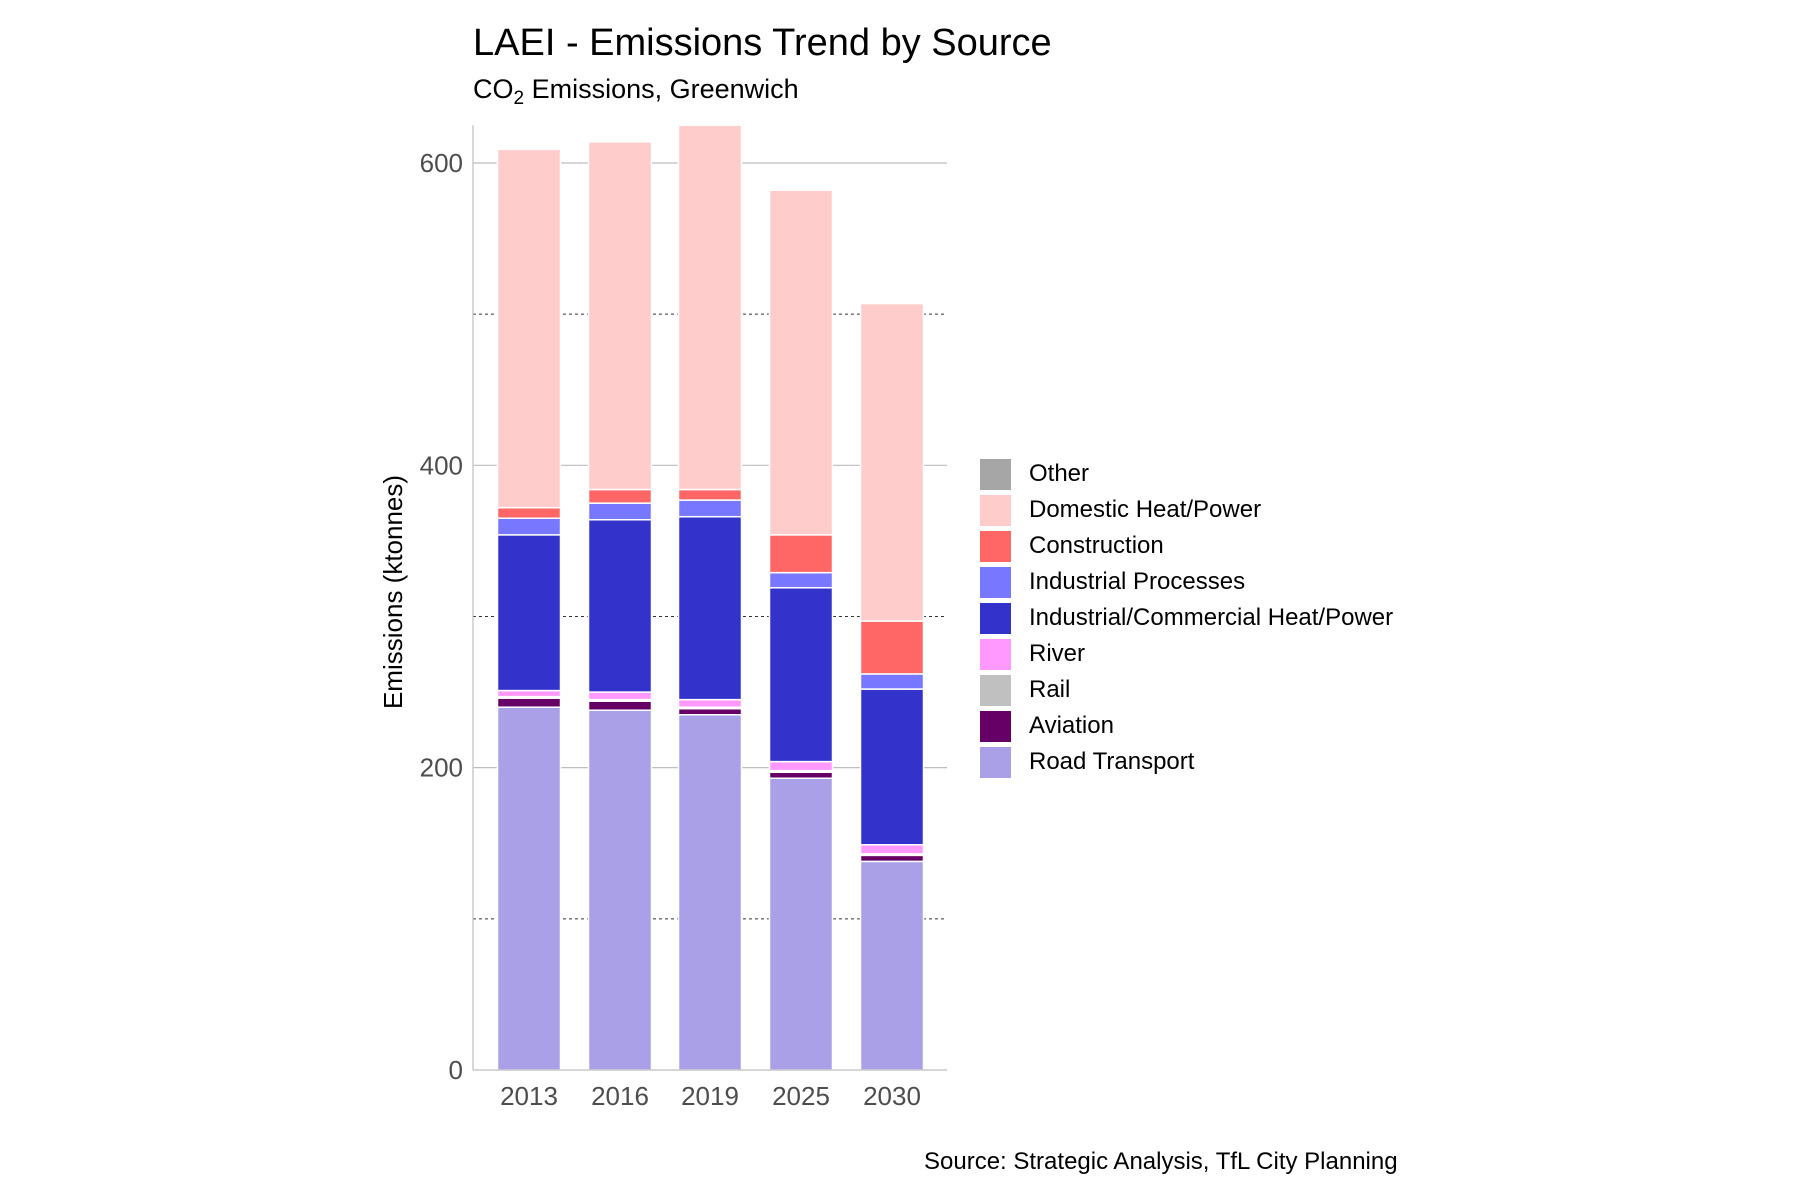 This screenshot has height=1200, width=1800. Describe the element at coordinates (1050, 689) in the screenshot. I see `legend-label: Rail` at that location.